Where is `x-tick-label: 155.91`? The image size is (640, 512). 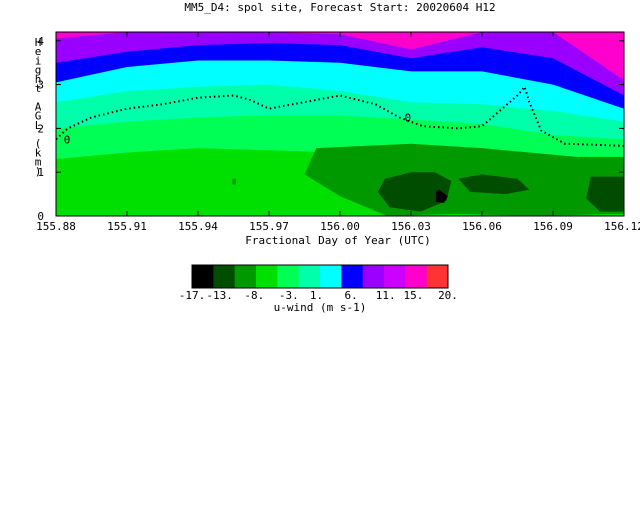 x-tick-label: 155.91 is located at coordinates (127, 226).